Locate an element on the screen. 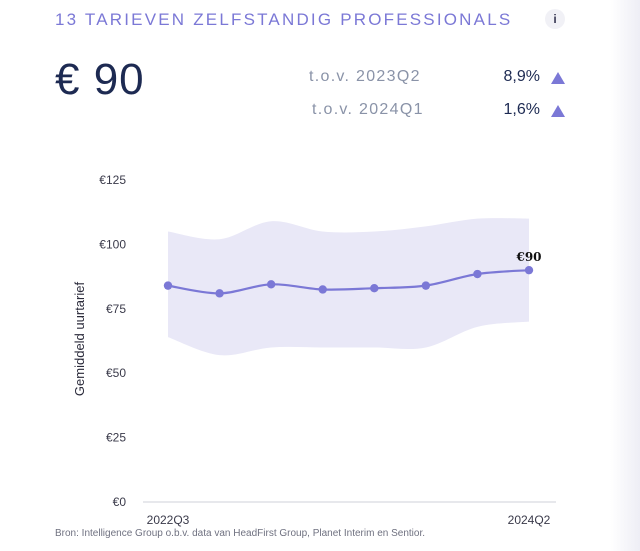 This screenshot has width=640, height=551. comparison-value-2: 1,6% is located at coordinates (521, 109).